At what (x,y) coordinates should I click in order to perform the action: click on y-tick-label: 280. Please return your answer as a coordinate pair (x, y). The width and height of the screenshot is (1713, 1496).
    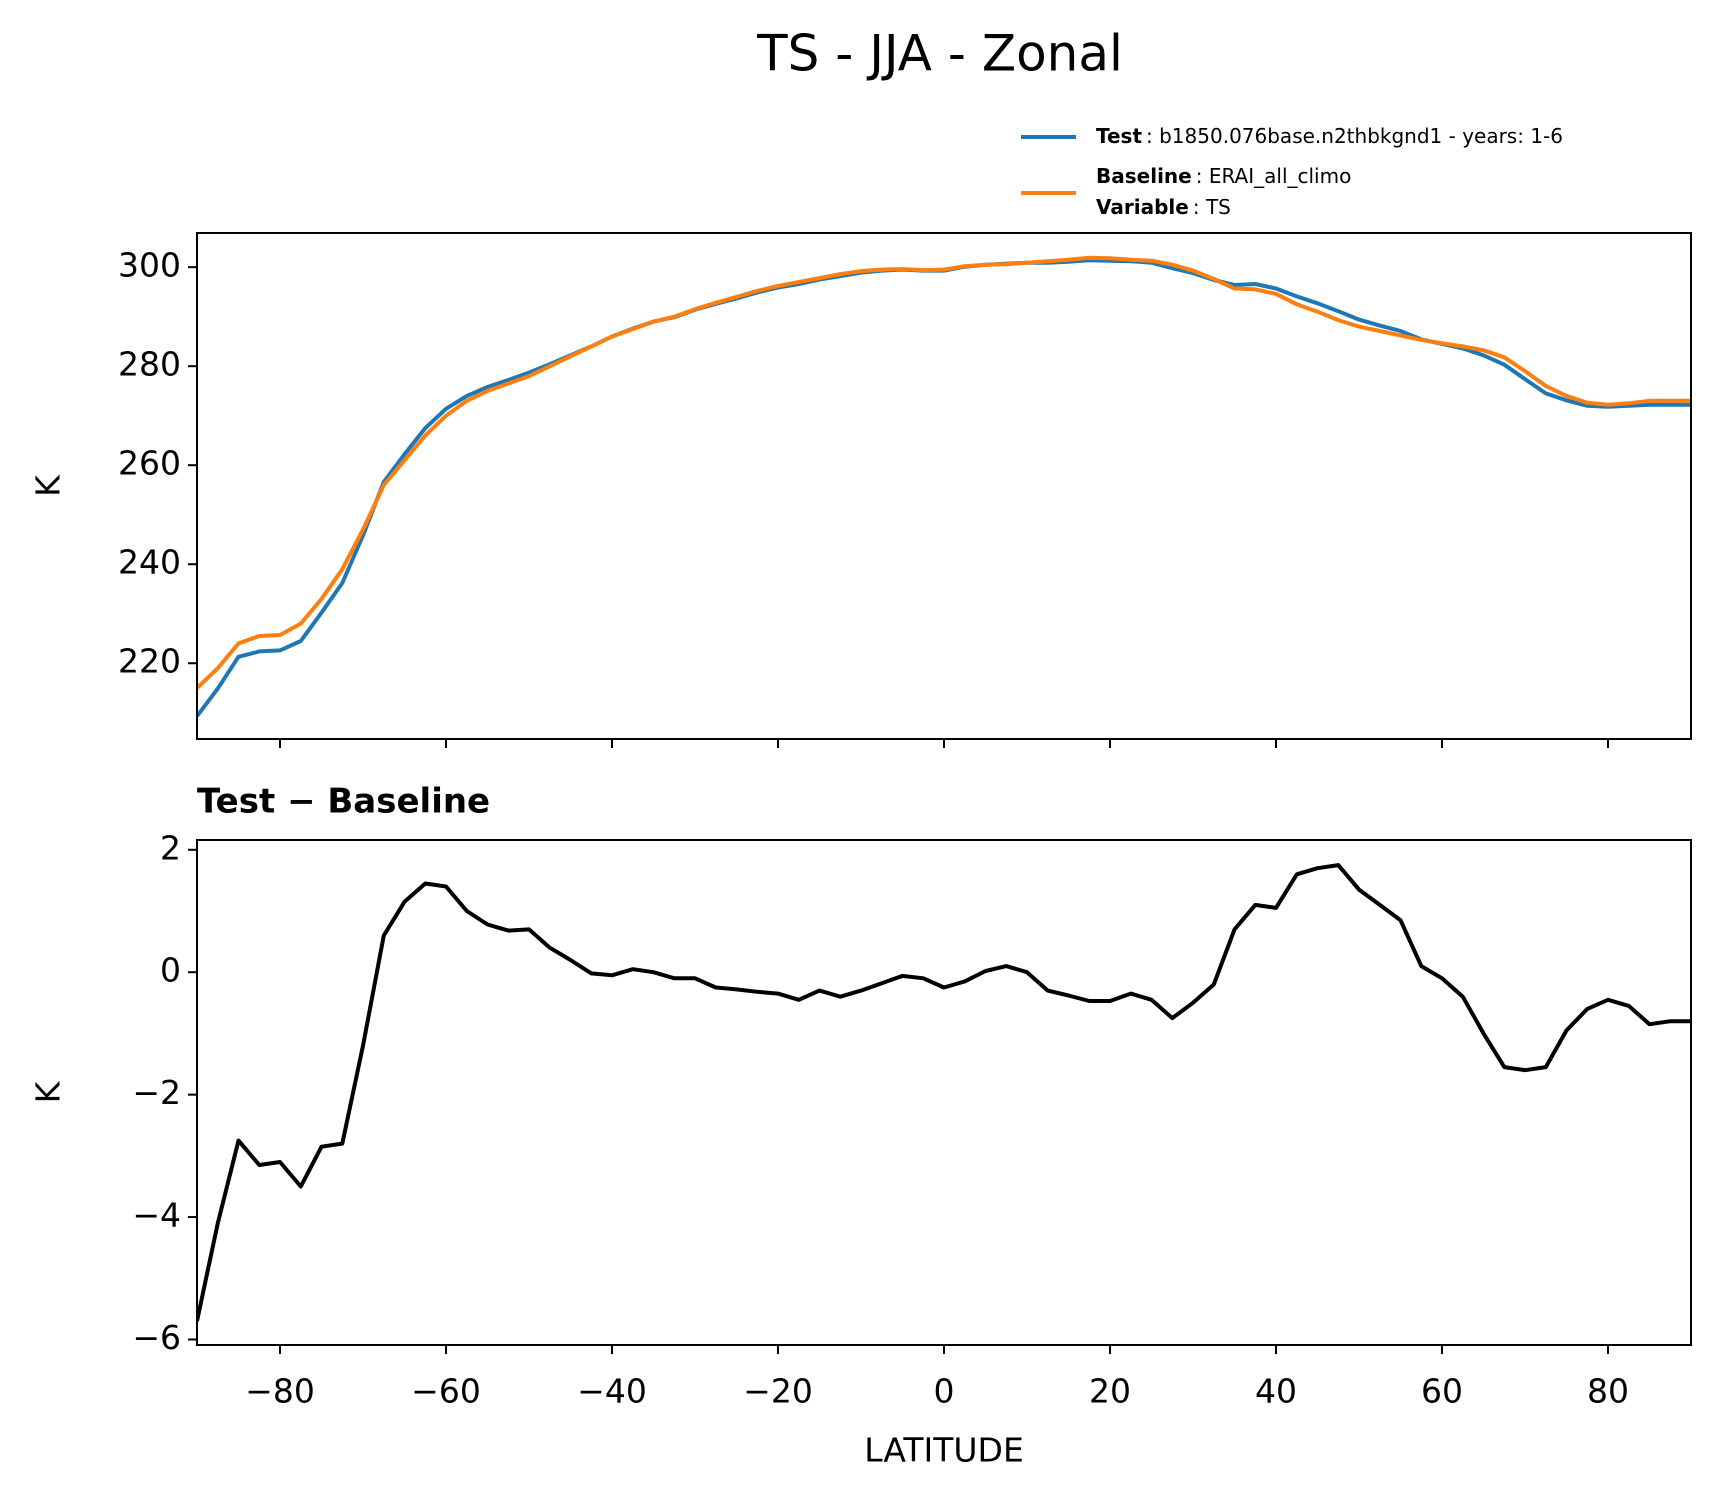
    Looking at the image, I should click on (149, 364).